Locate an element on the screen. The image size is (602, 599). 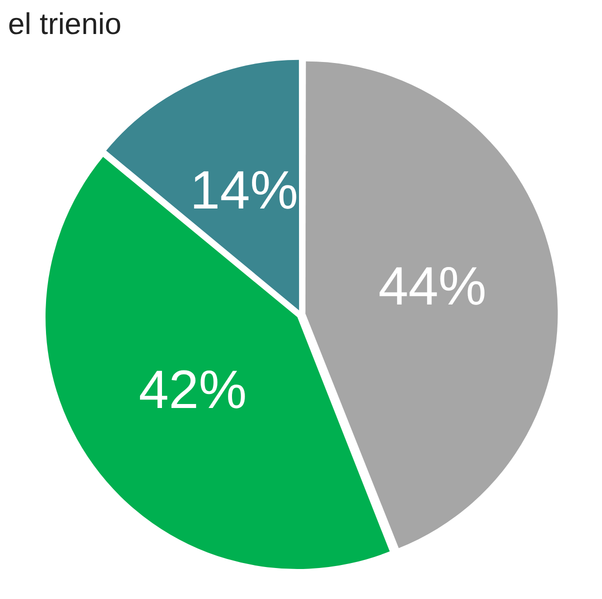
data-label: 14% is located at coordinates (244, 190).